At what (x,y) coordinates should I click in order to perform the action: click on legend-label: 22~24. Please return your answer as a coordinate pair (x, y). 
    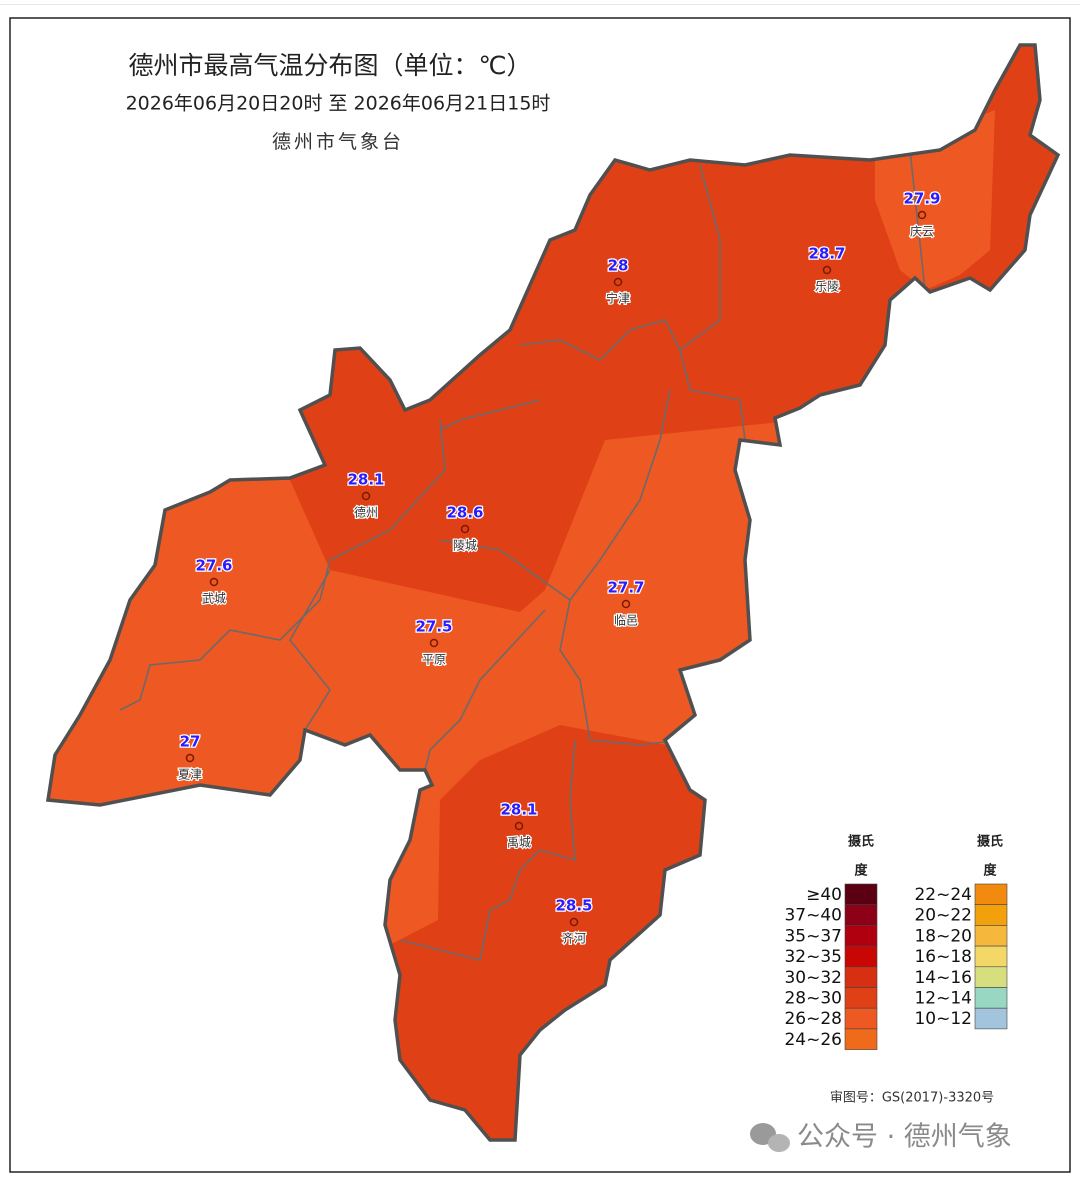
    Looking at the image, I should click on (943, 895).